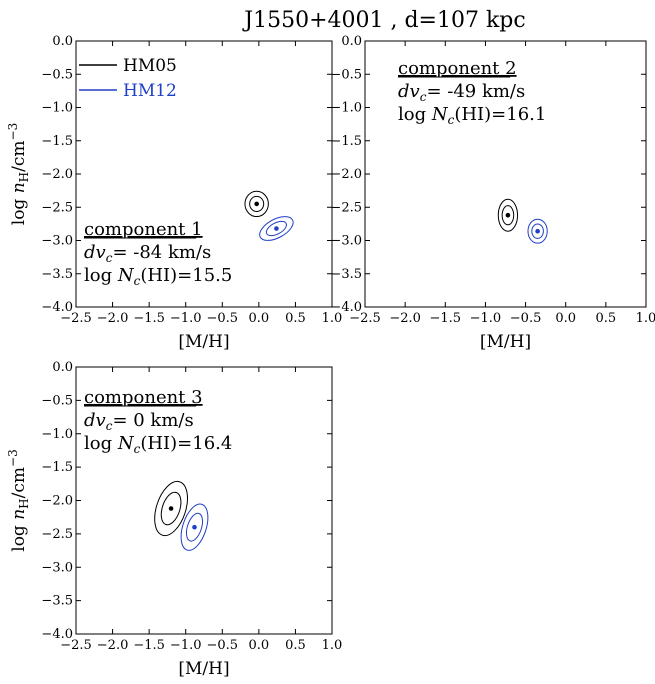 The width and height of the screenshot is (655, 684). What do you see at coordinates (383, 20) in the screenshot?
I see `figure-title: J1550+4001 , d=107 kpc` at bounding box center [383, 20].